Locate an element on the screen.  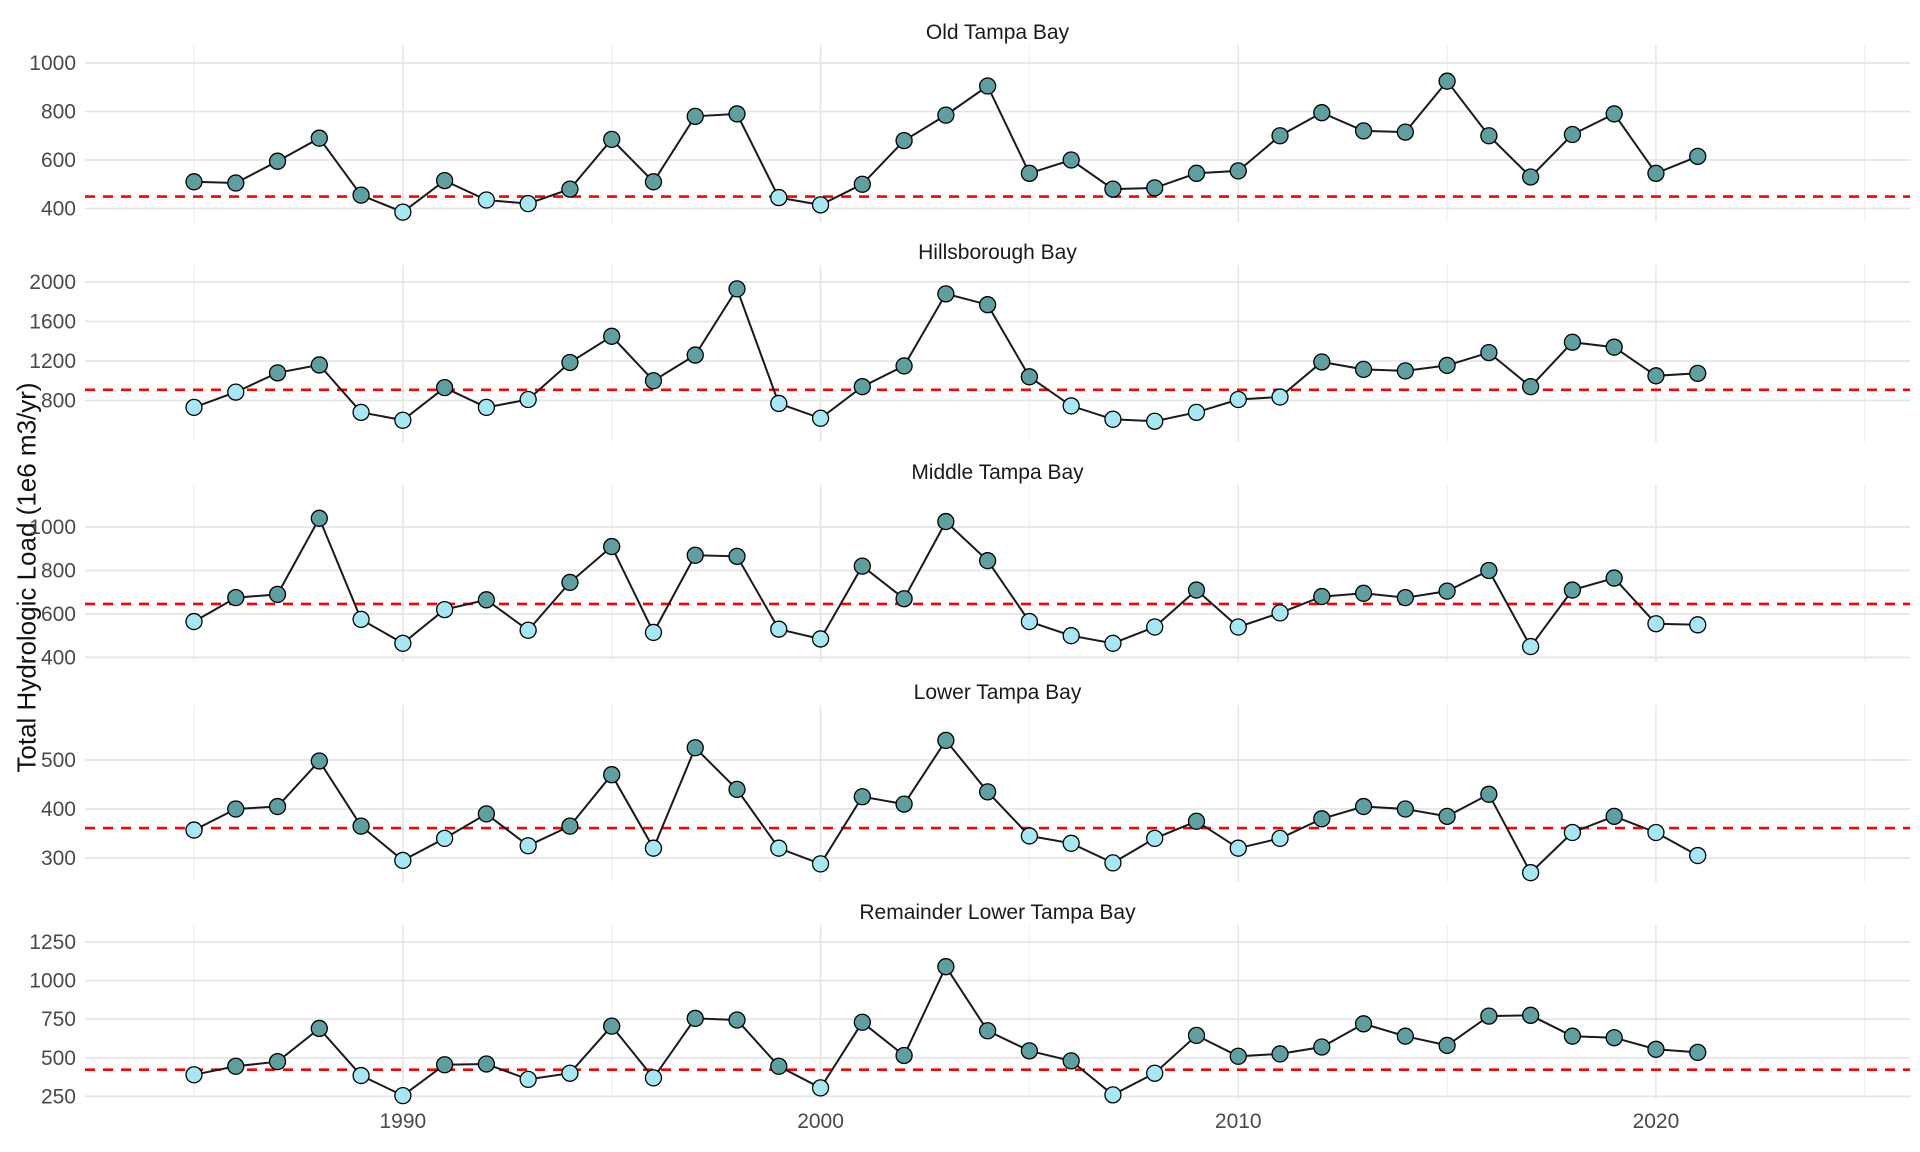
x-tick-label: 2020 is located at coordinates (1656, 1121).